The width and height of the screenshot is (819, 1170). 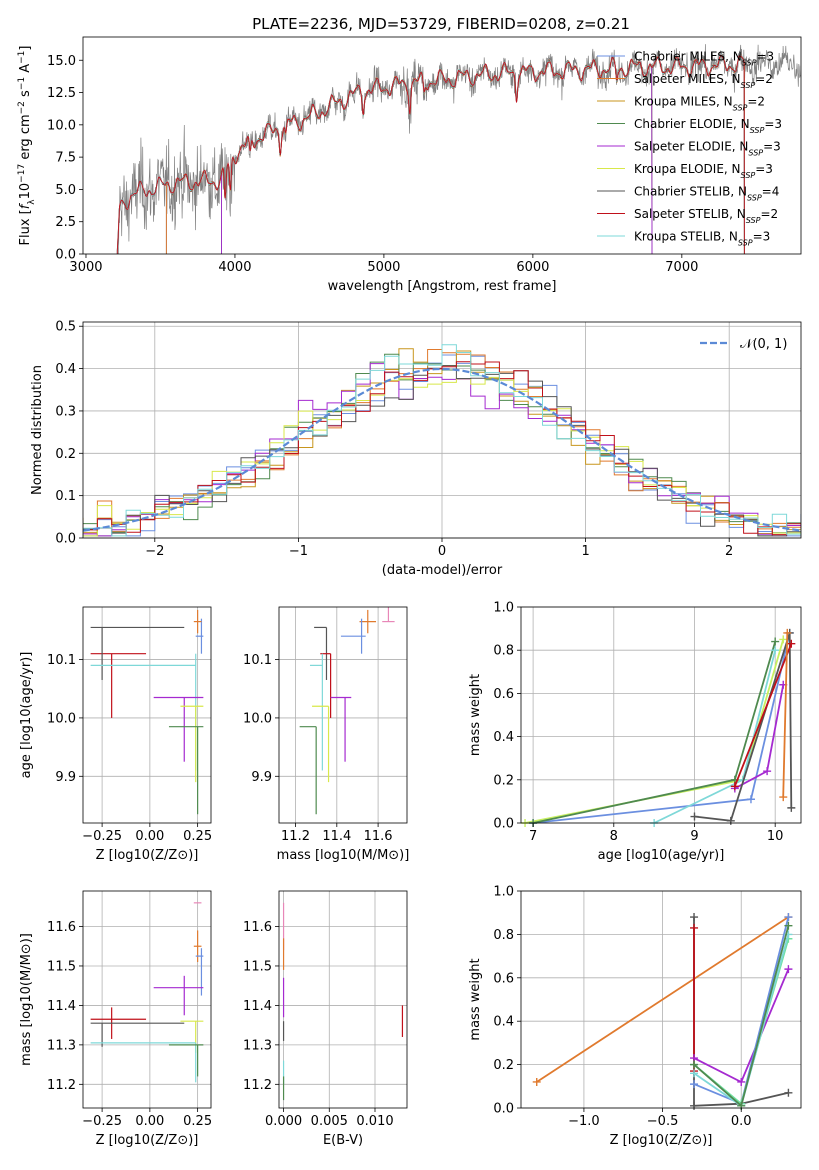 I want to click on x-tick-label: −1, so click(x=298, y=551).